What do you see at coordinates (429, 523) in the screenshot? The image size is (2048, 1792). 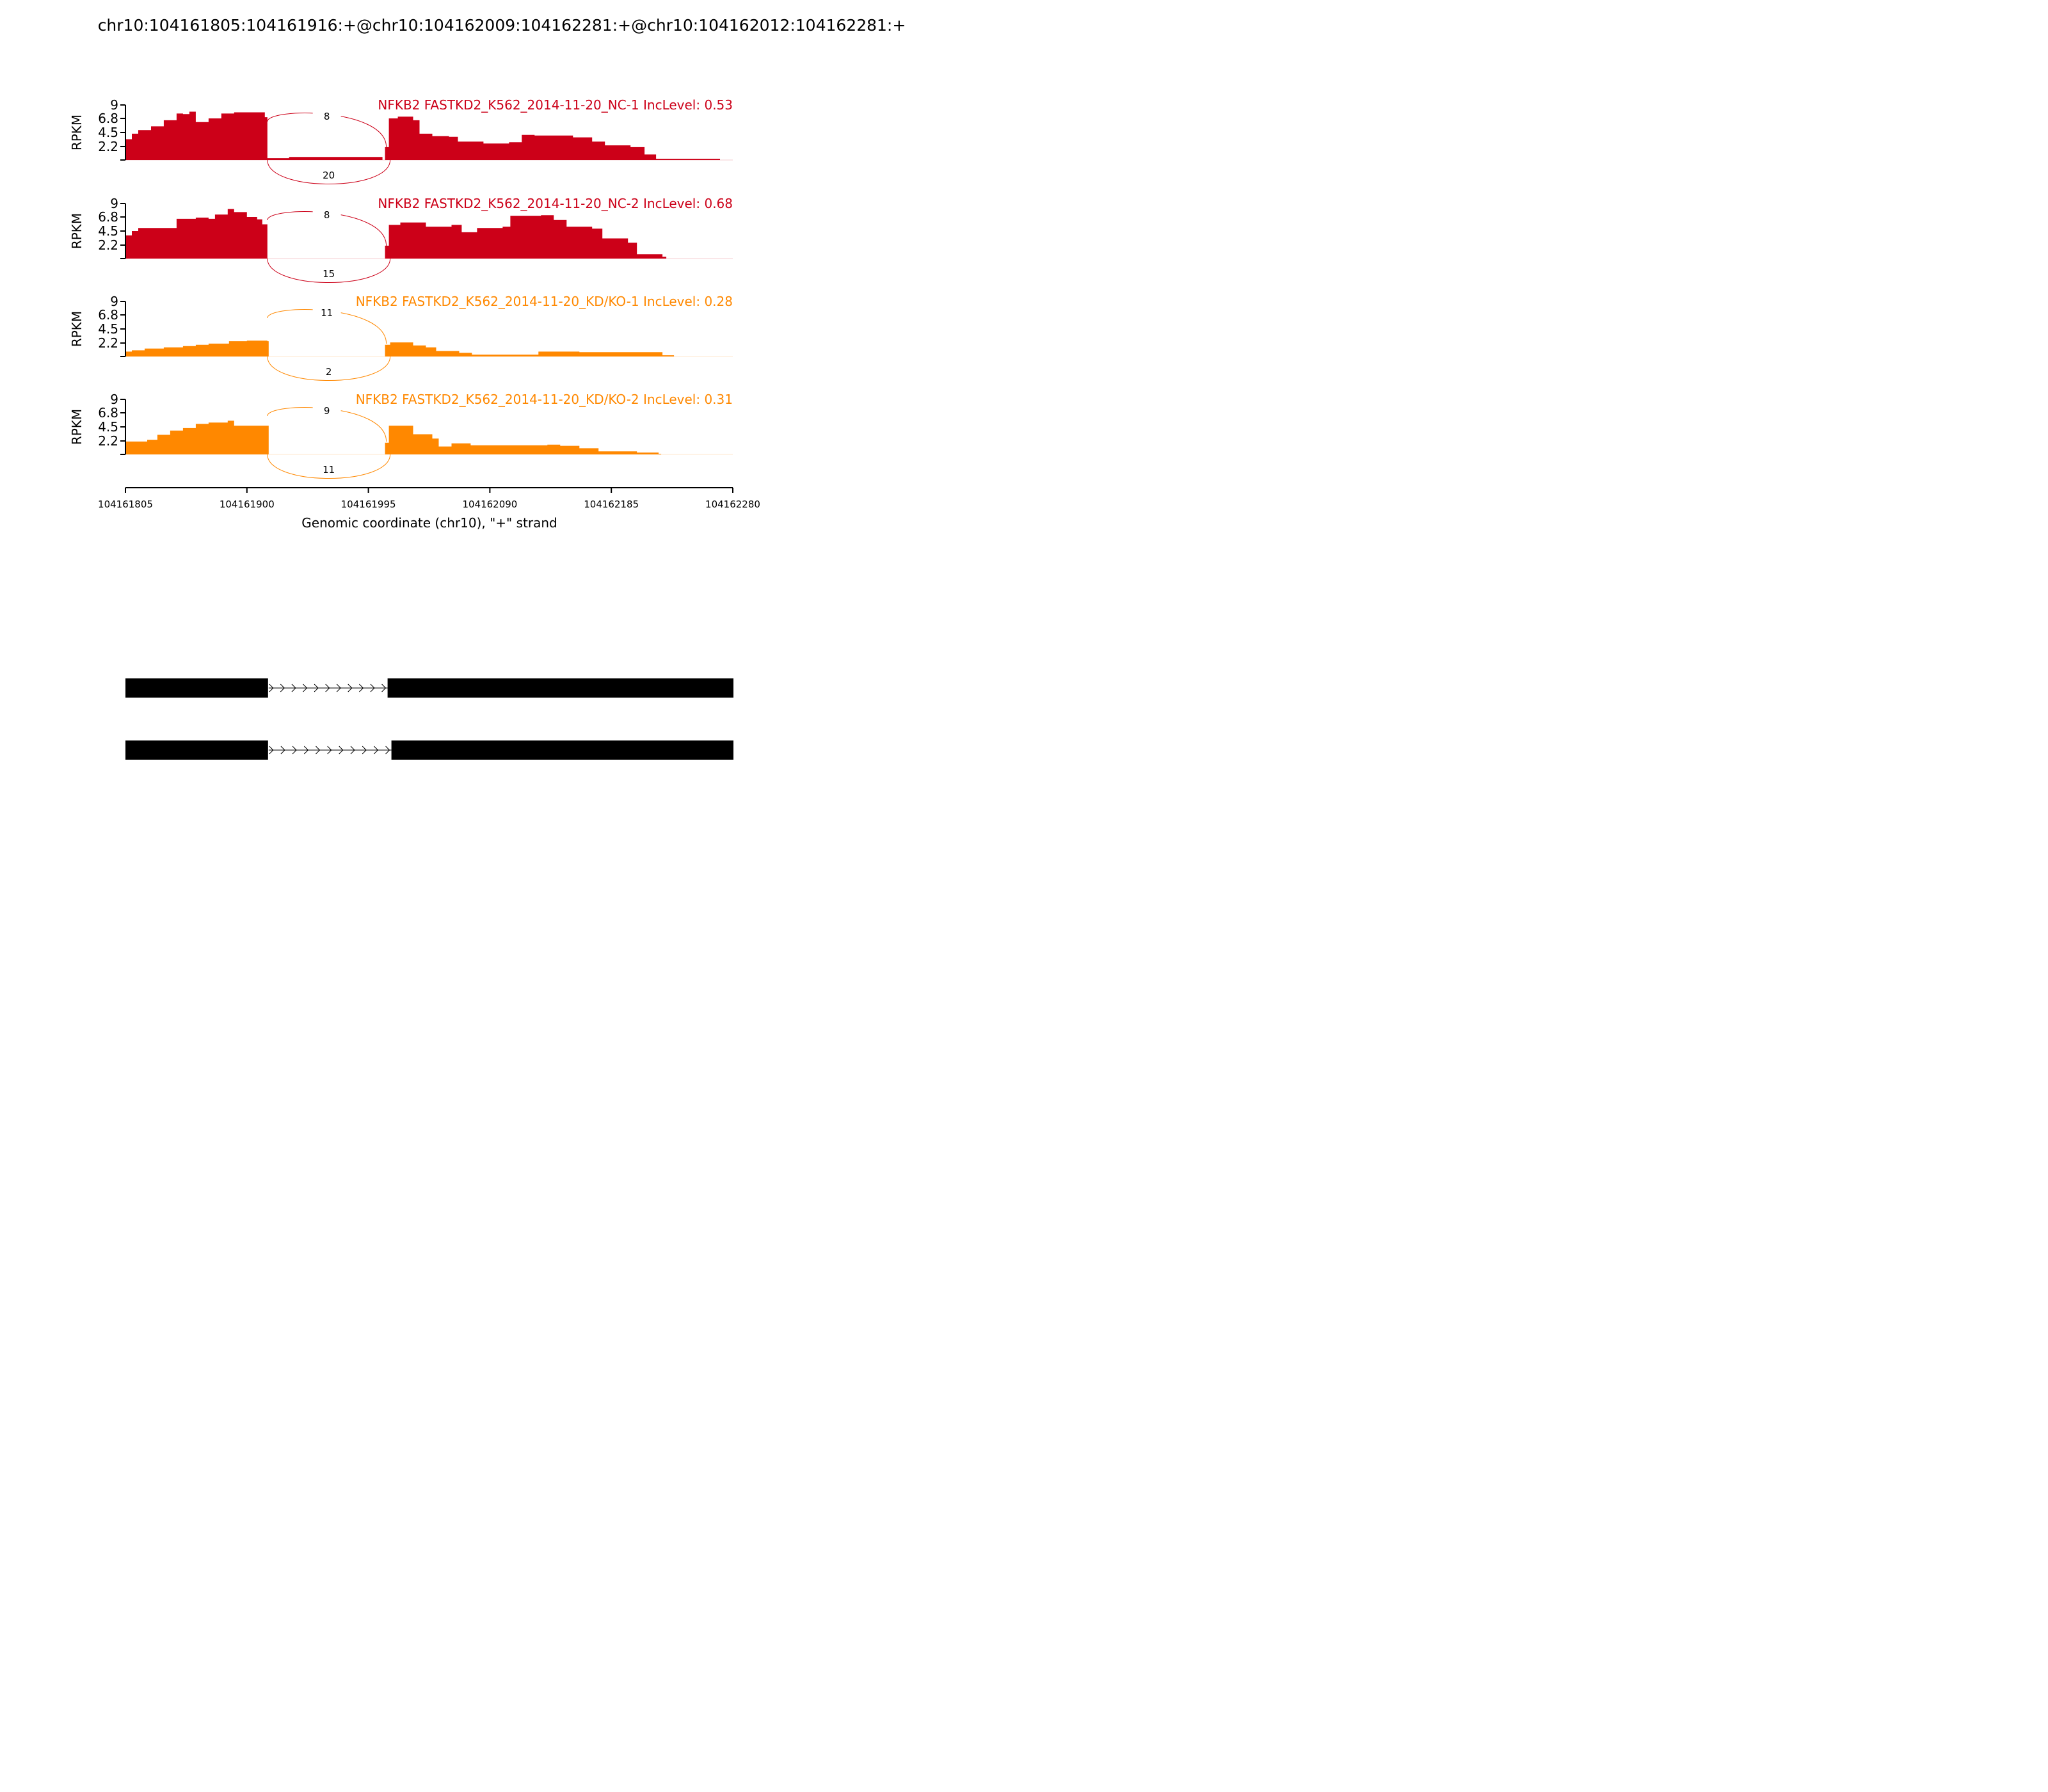 I see `x-axis-label: Genomic coordinate (chr10), "+" strand` at bounding box center [429, 523].